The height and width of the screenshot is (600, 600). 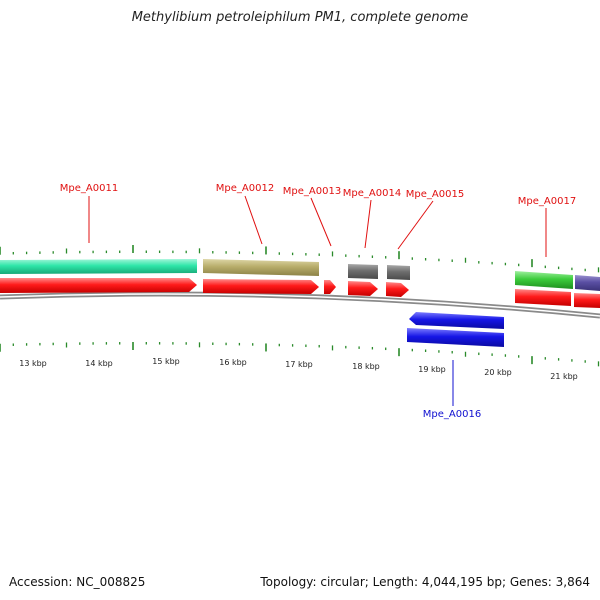 I want to click on scale-label: 17 kbp, so click(x=299, y=364).